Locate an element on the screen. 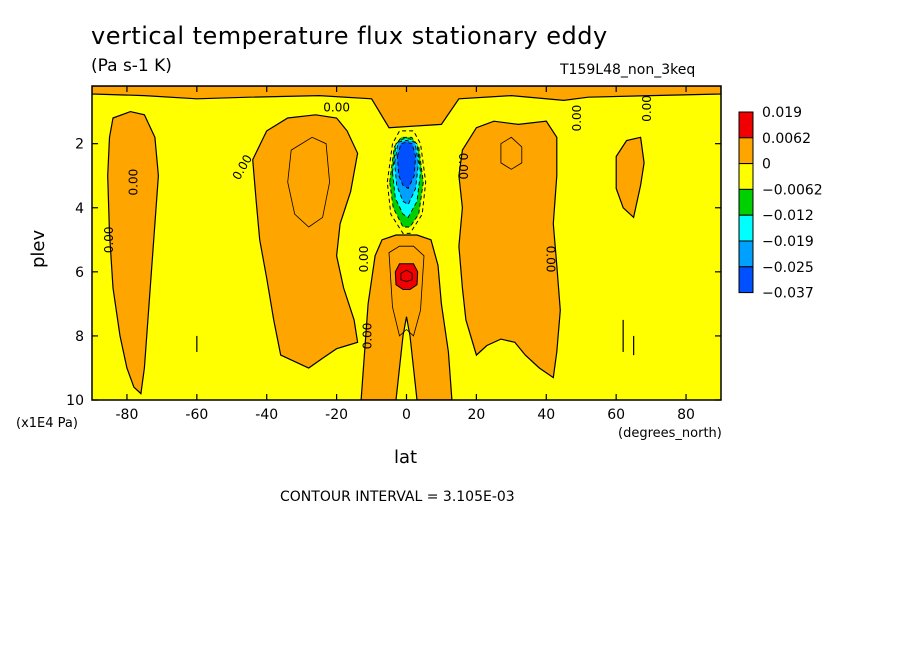  legend-label: −0.037 is located at coordinates (788, 294).